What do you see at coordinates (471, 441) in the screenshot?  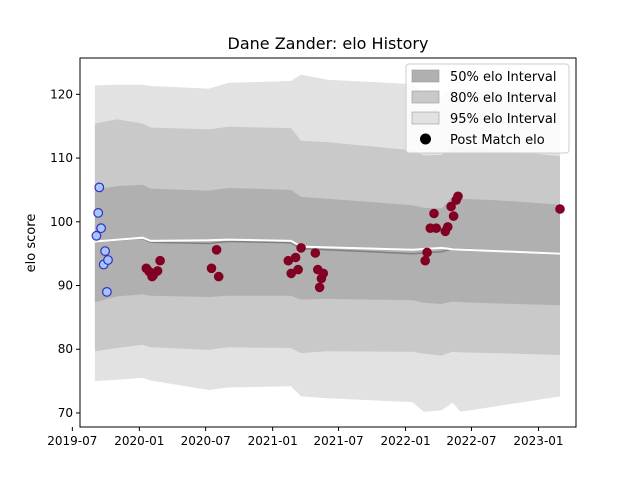 I see `x-tick-label: 2022-07` at bounding box center [471, 441].